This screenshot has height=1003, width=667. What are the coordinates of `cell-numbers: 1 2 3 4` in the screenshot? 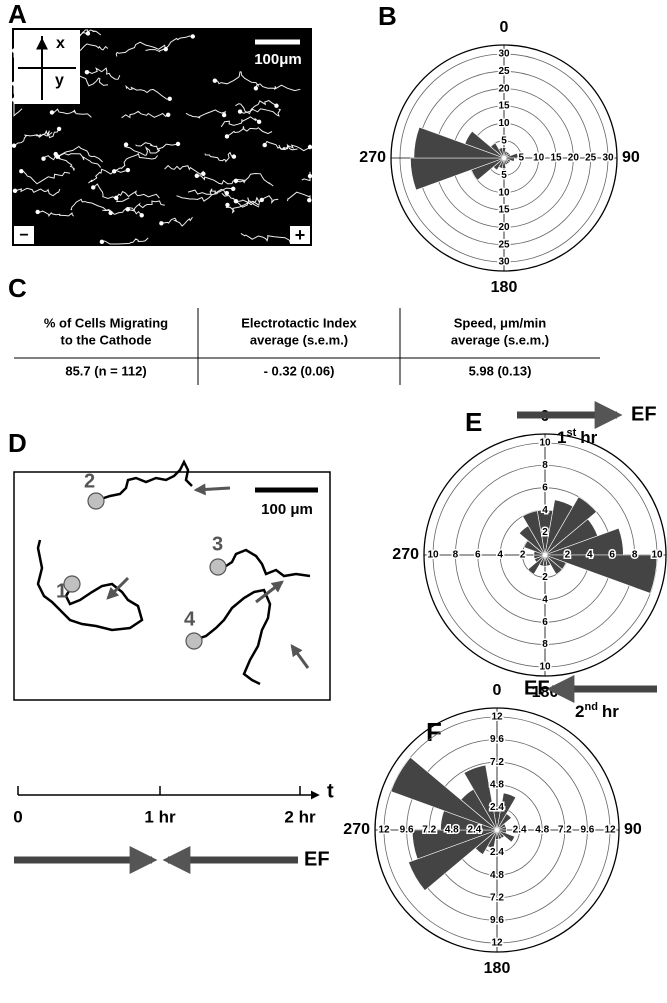 It's located at (139, 550).